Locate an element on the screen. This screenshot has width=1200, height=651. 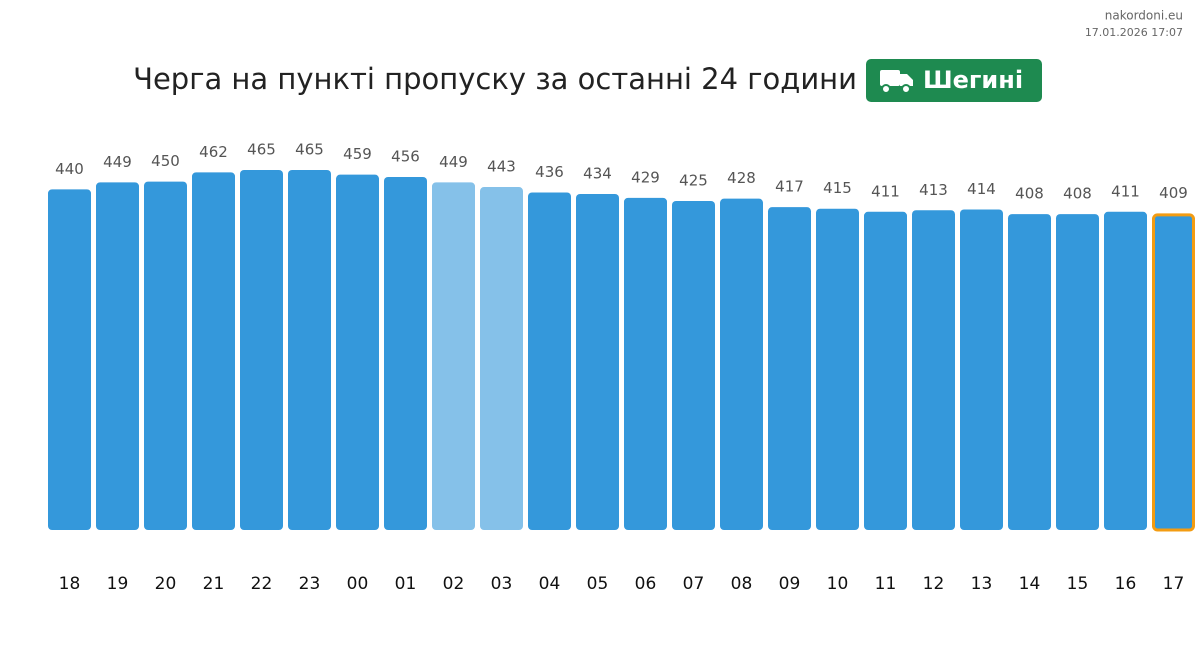
x-tick-label: 05 is located at coordinates (598, 584).